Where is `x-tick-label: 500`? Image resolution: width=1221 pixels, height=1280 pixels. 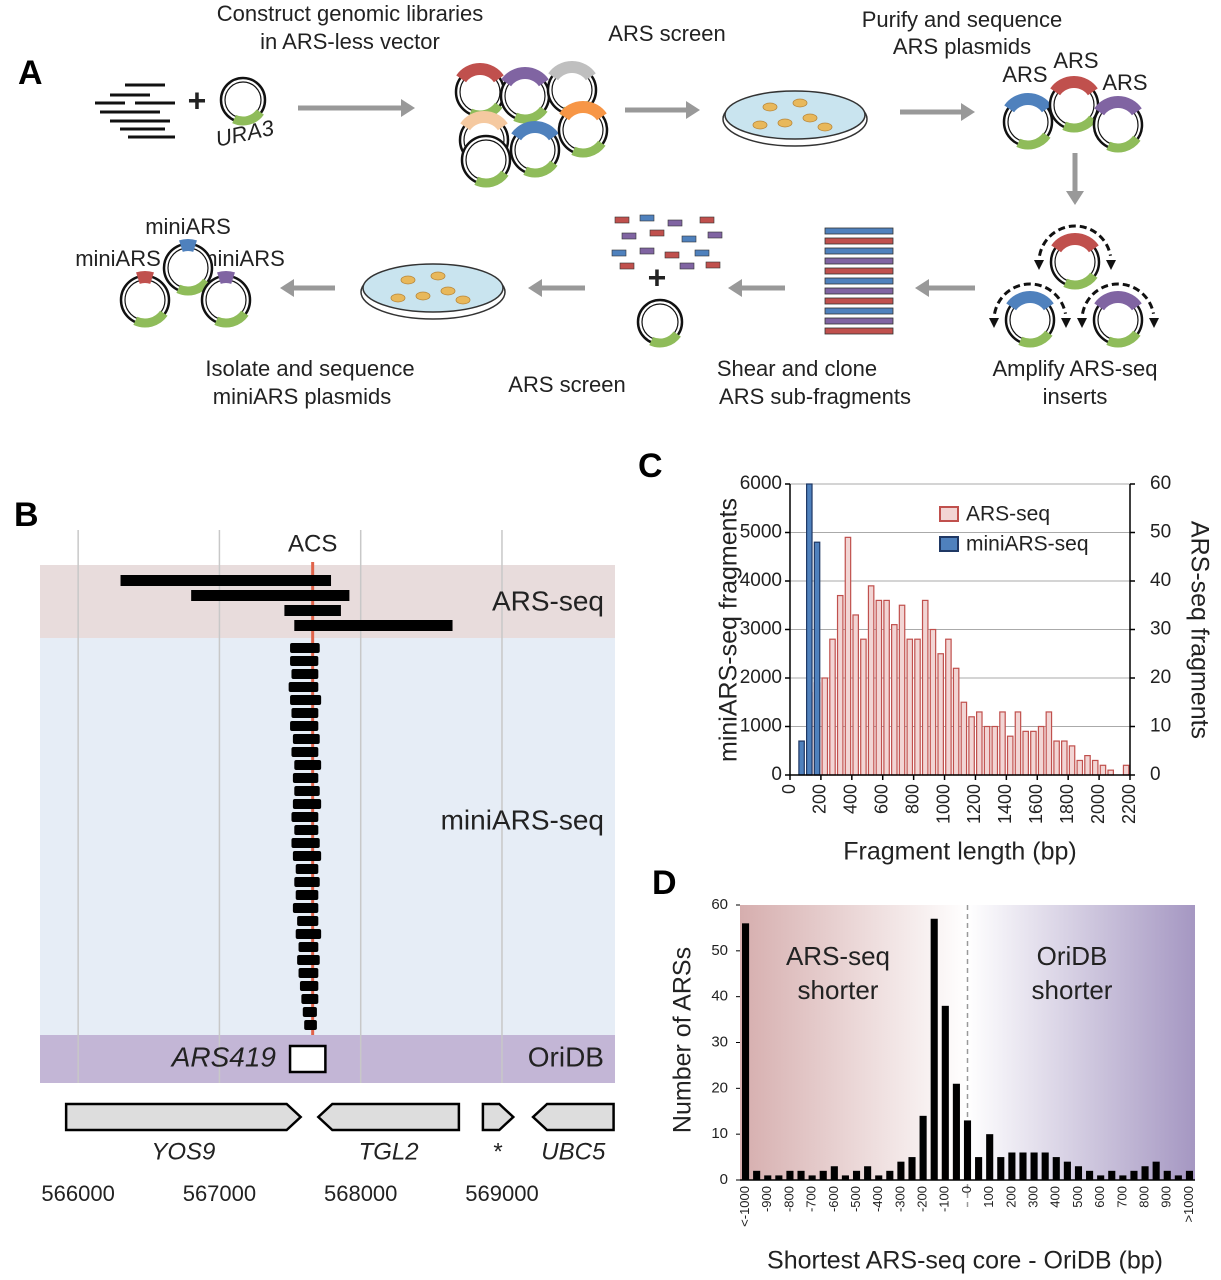
x-tick-label: 500 is located at coordinates (1077, 1197).